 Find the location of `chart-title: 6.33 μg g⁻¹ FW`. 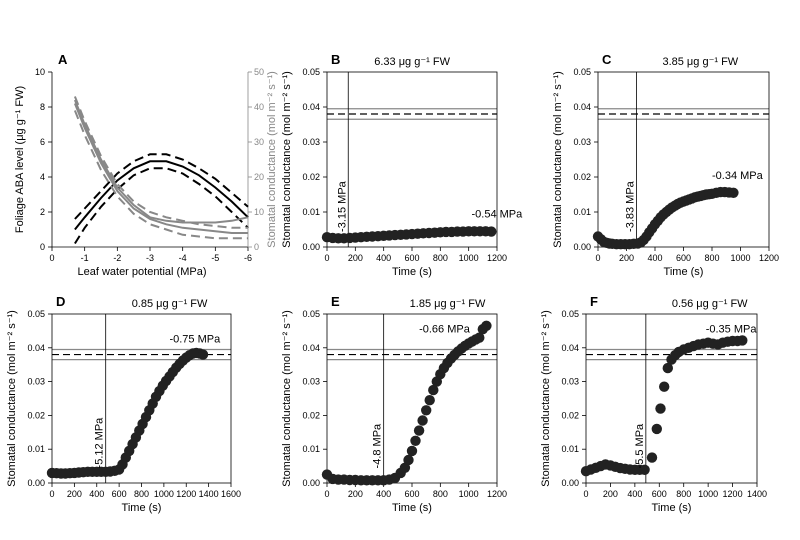

chart-title: 6.33 μg g⁻¹ FW is located at coordinates (412, 62).